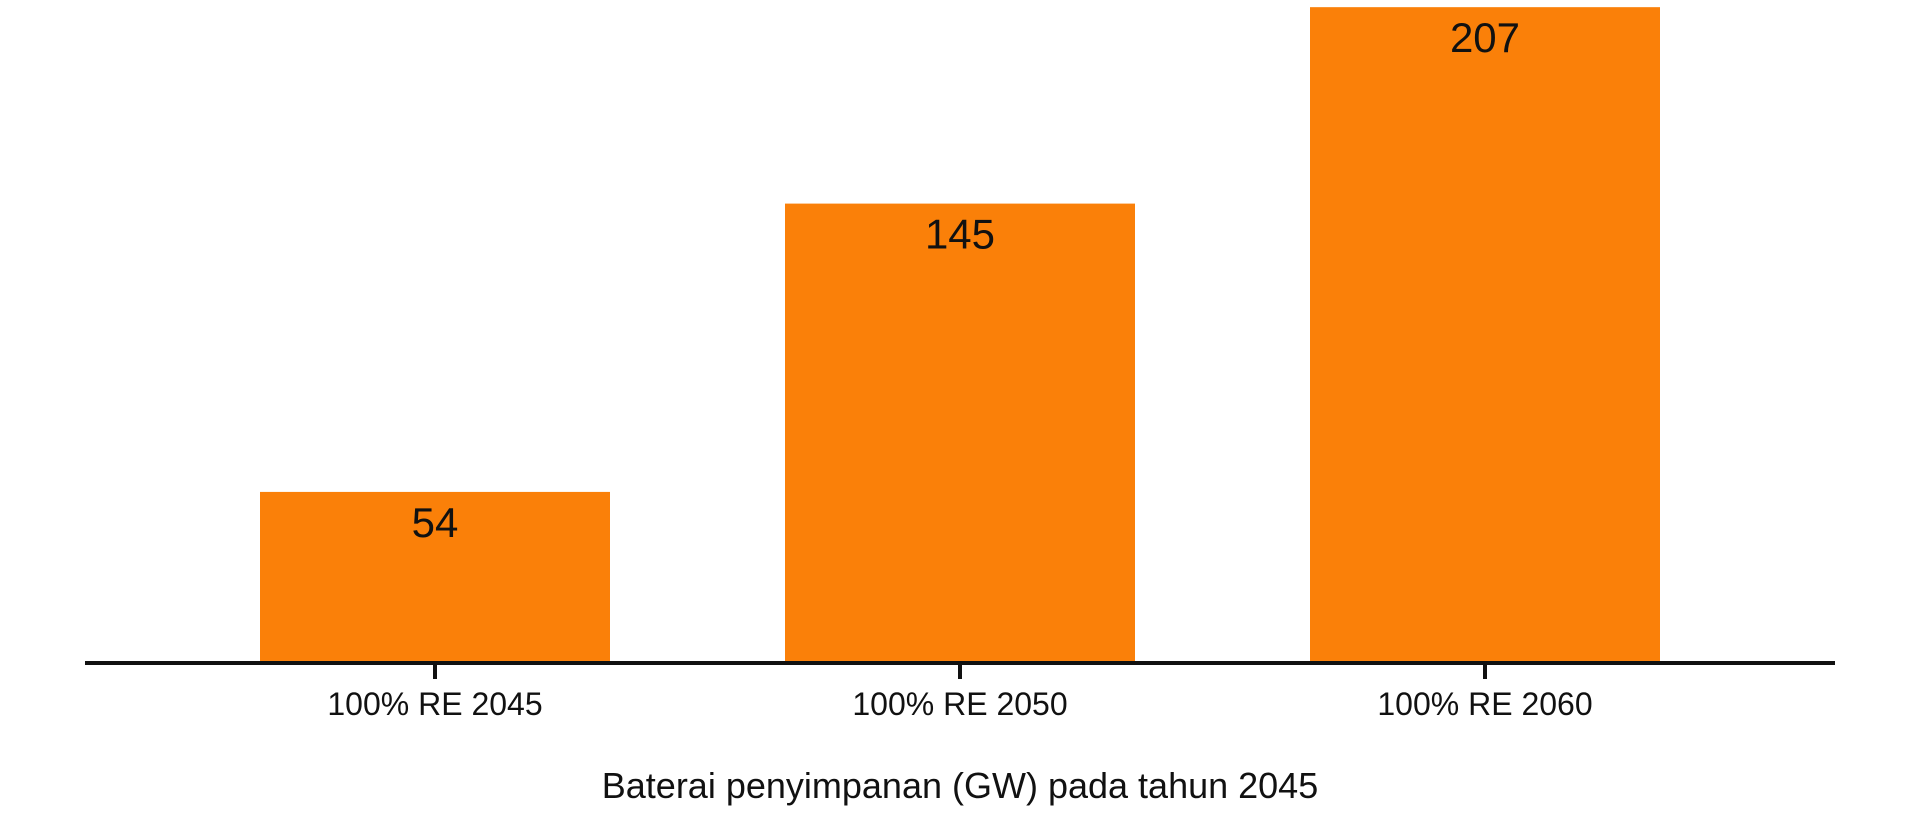 This screenshot has width=1920, height=821. Describe the element at coordinates (434, 704) in the screenshot. I see `x-tick-label-1: 100% RE 2045` at that location.